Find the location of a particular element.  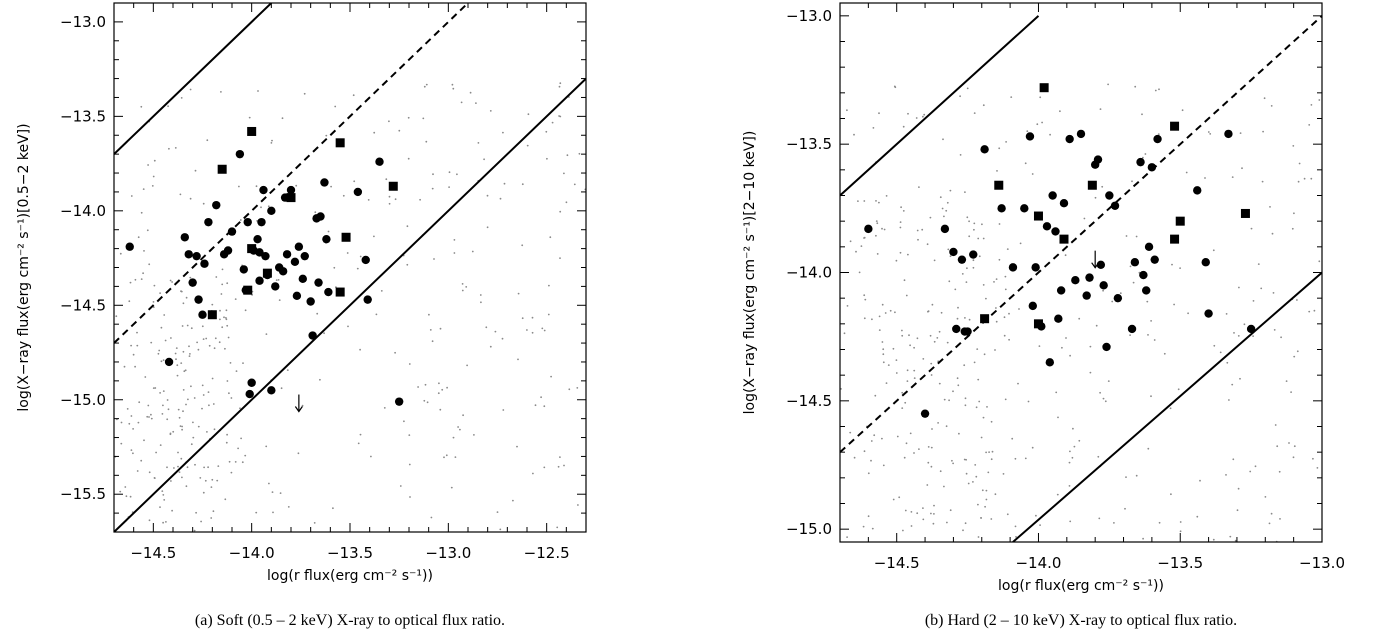

arrow-head is located at coordinates (1095, 265).